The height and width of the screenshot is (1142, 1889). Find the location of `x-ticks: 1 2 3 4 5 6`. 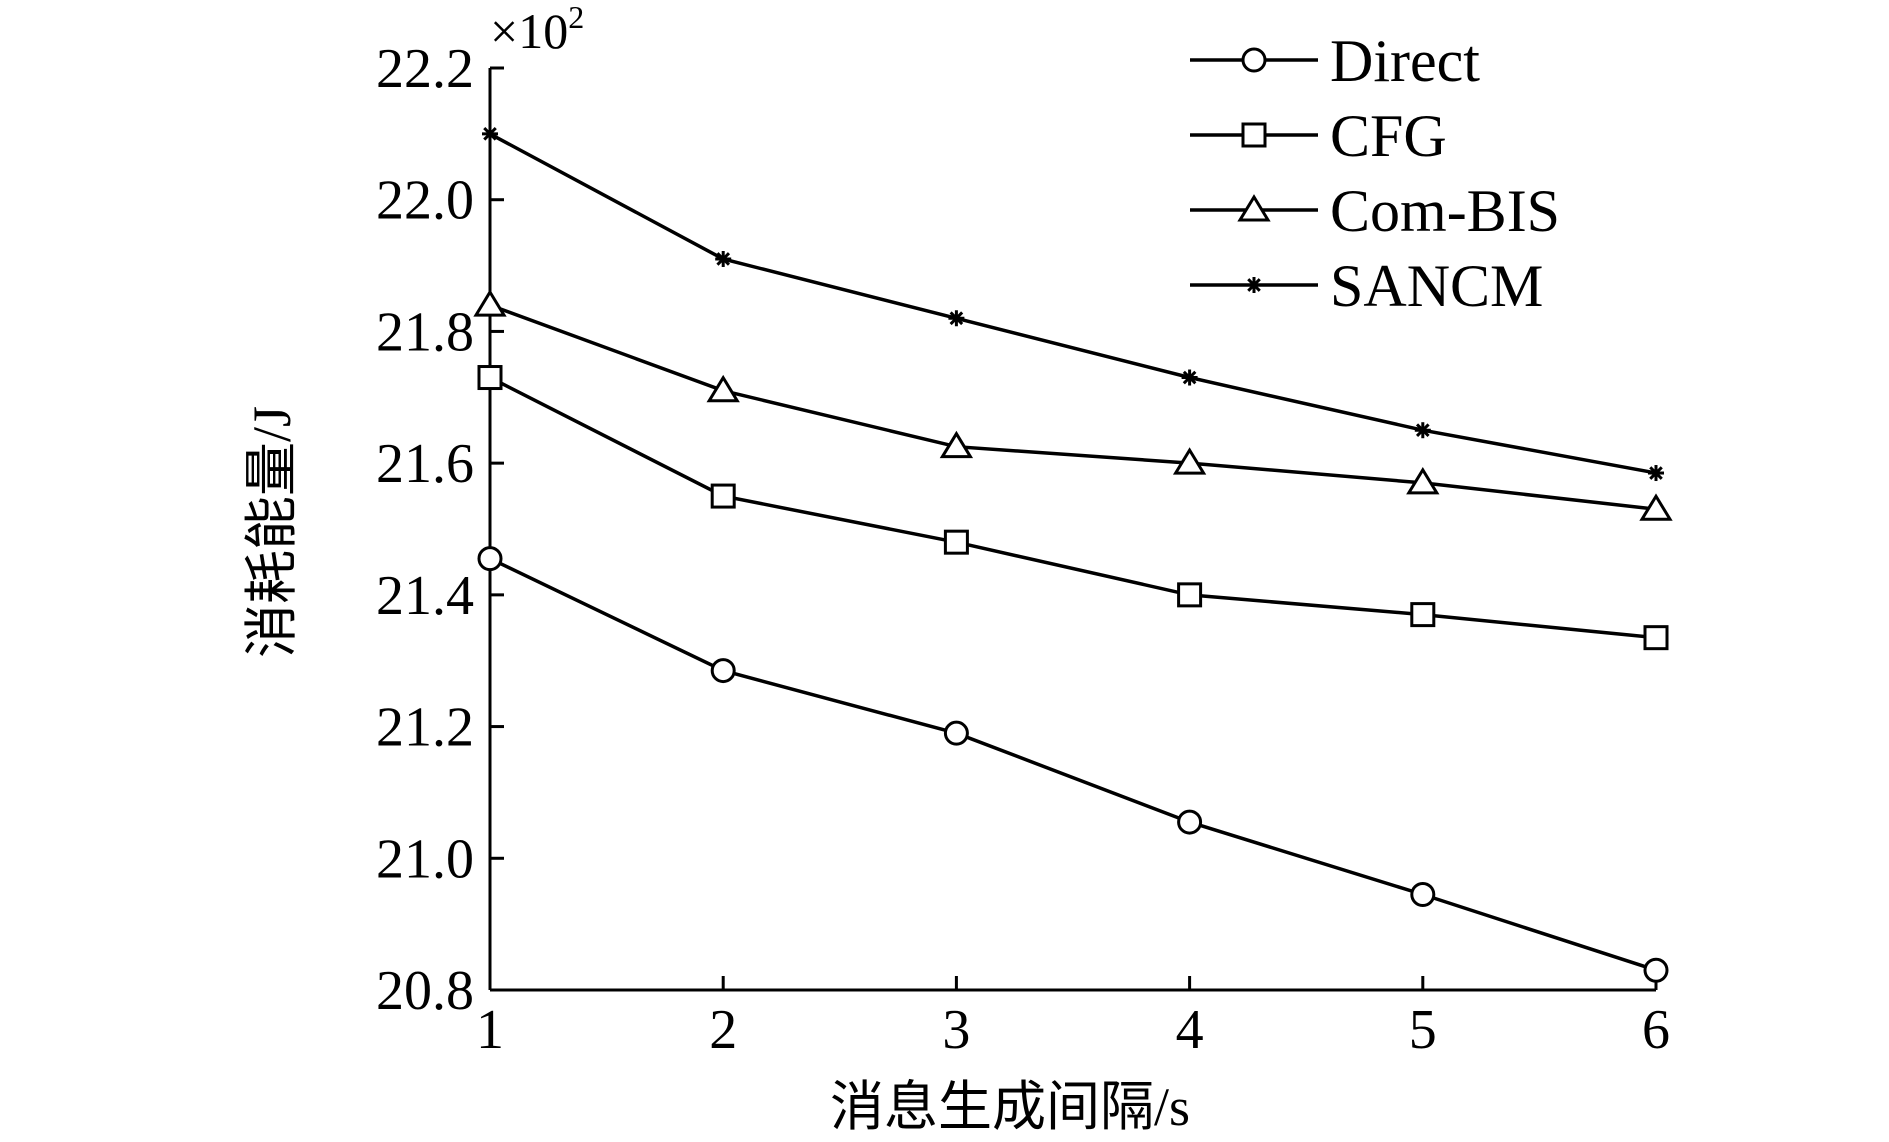

x-ticks: 1 2 3 4 5 6 is located at coordinates (1073, 1018).